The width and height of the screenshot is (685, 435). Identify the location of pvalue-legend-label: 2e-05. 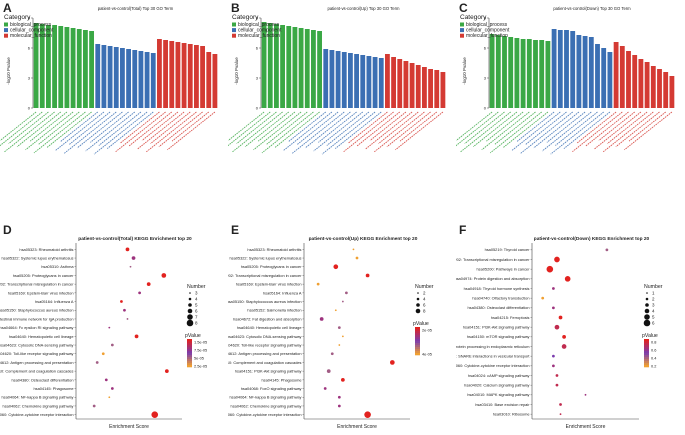
(427, 329).